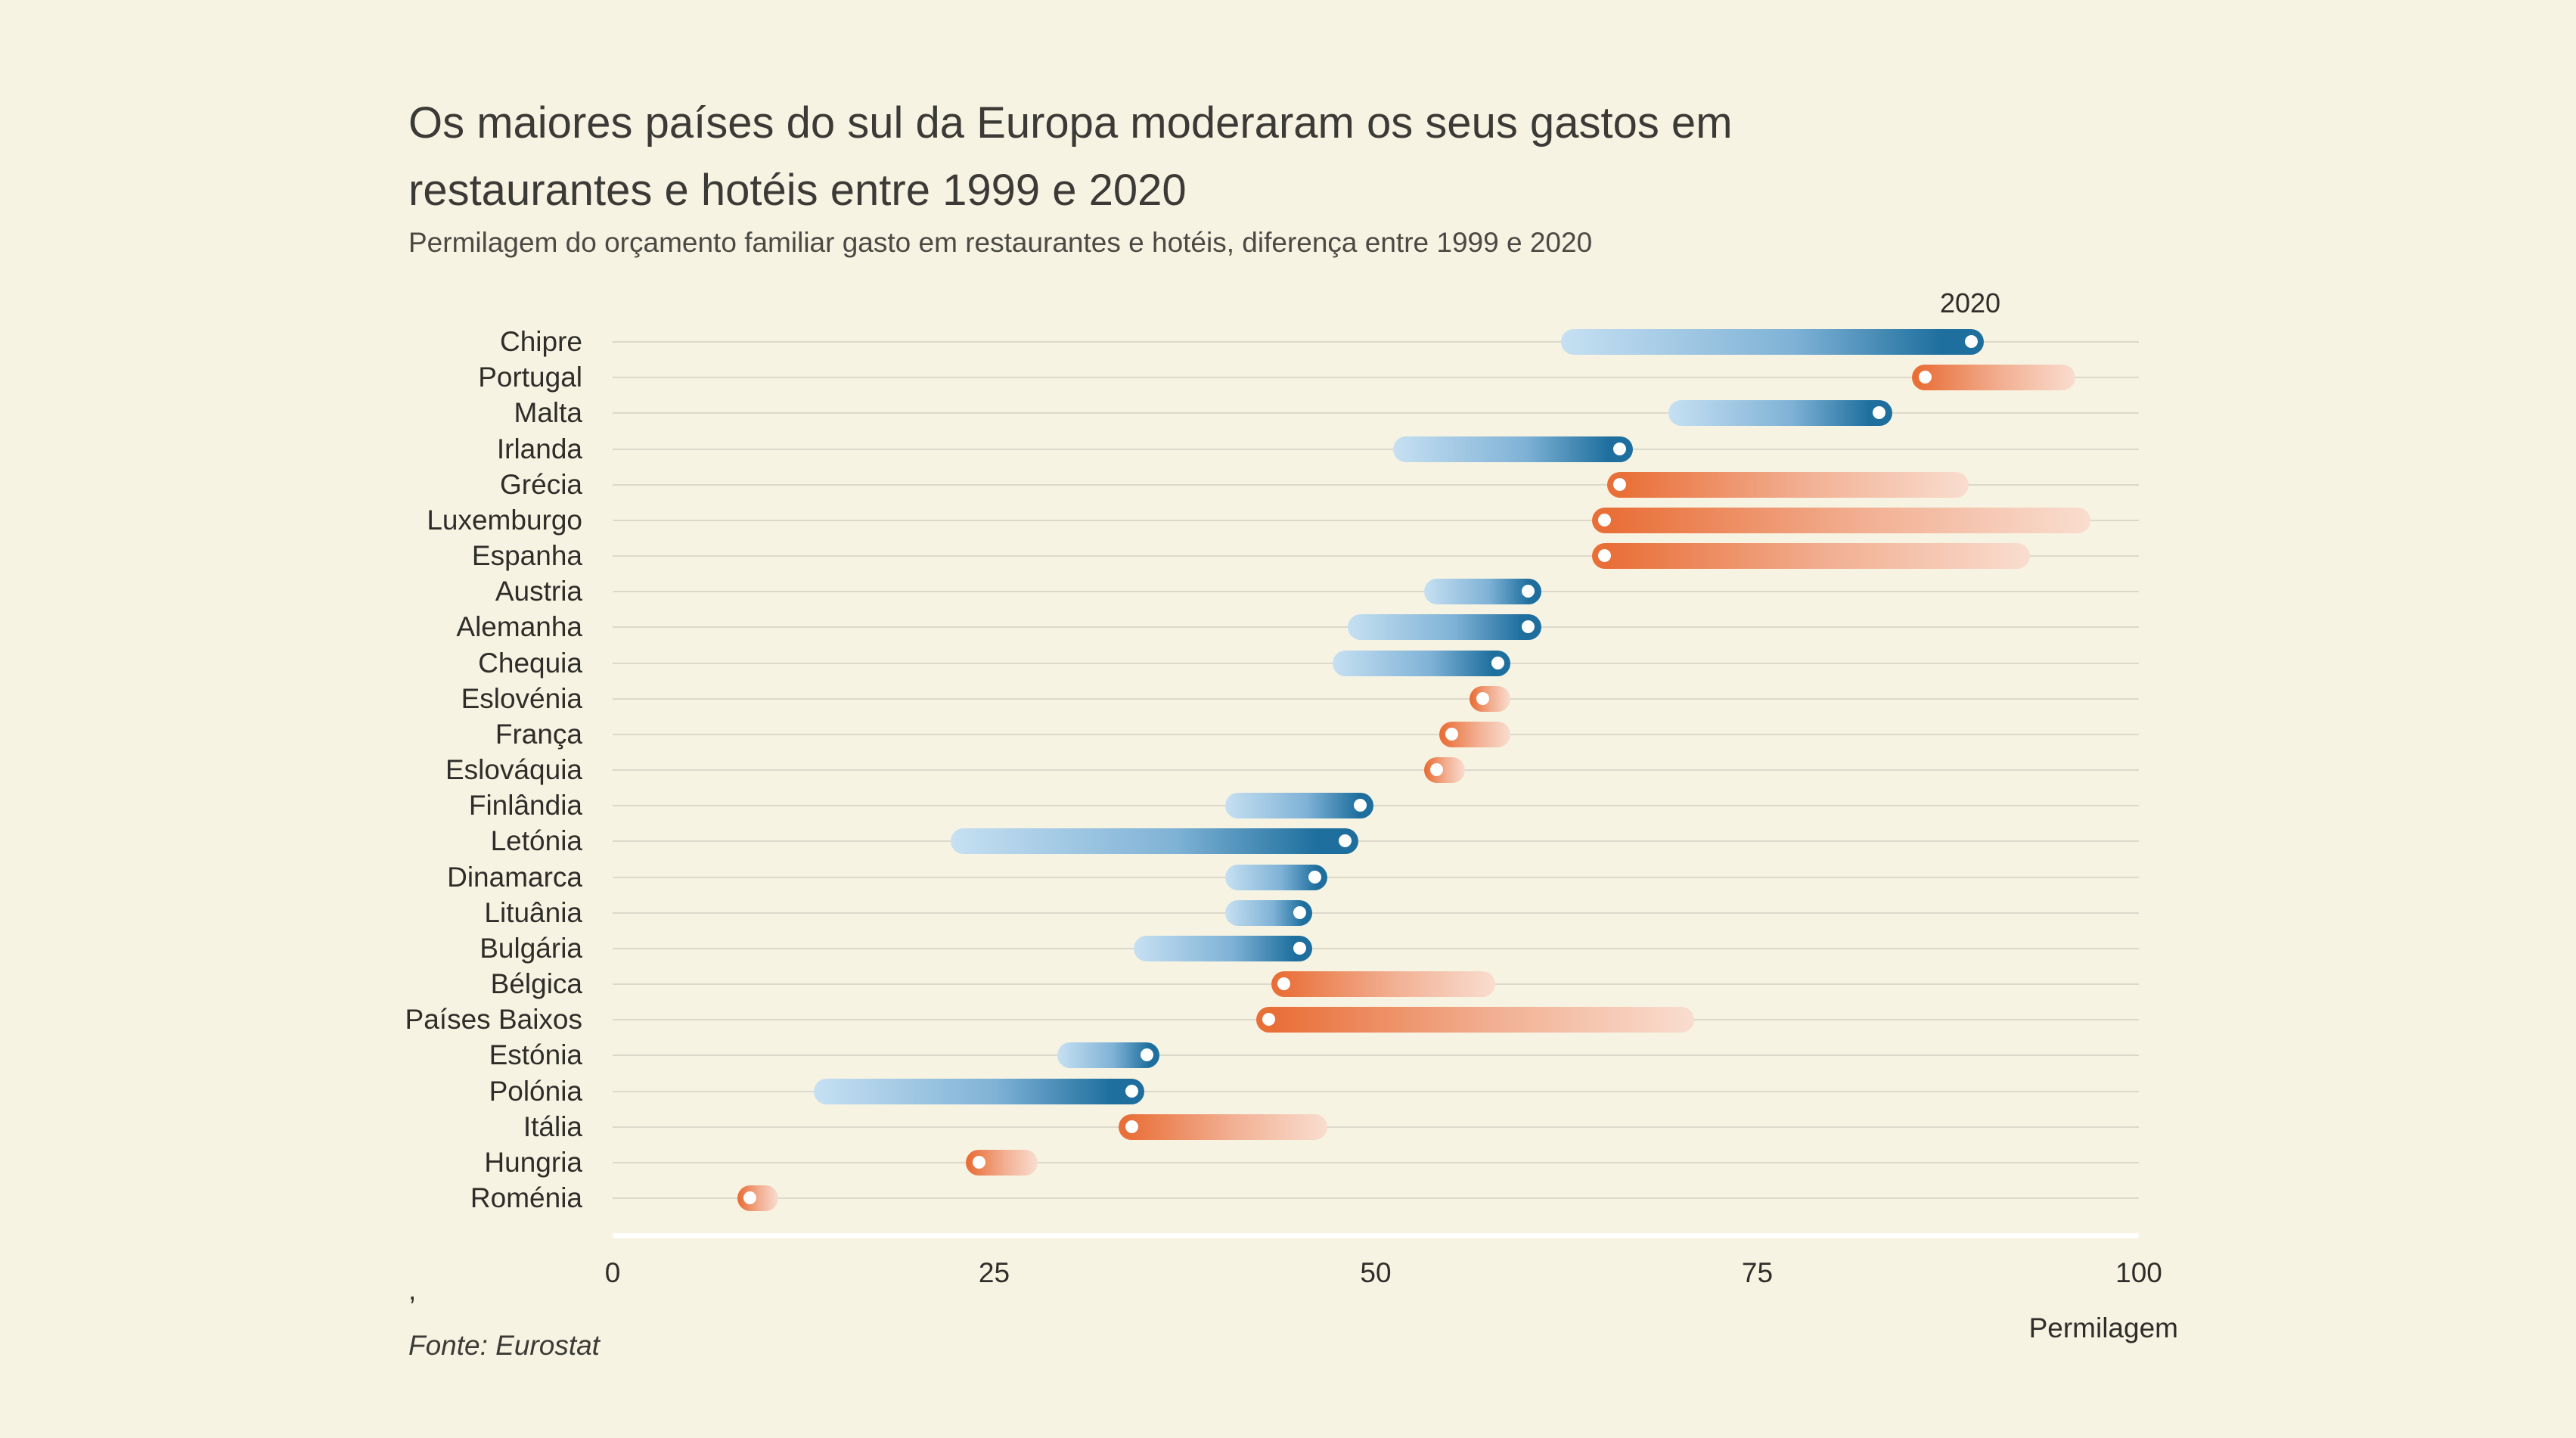 This screenshot has height=1438, width=2576. Describe the element at coordinates (513, 769) in the screenshot. I see `country-label: Eslováquia` at that location.